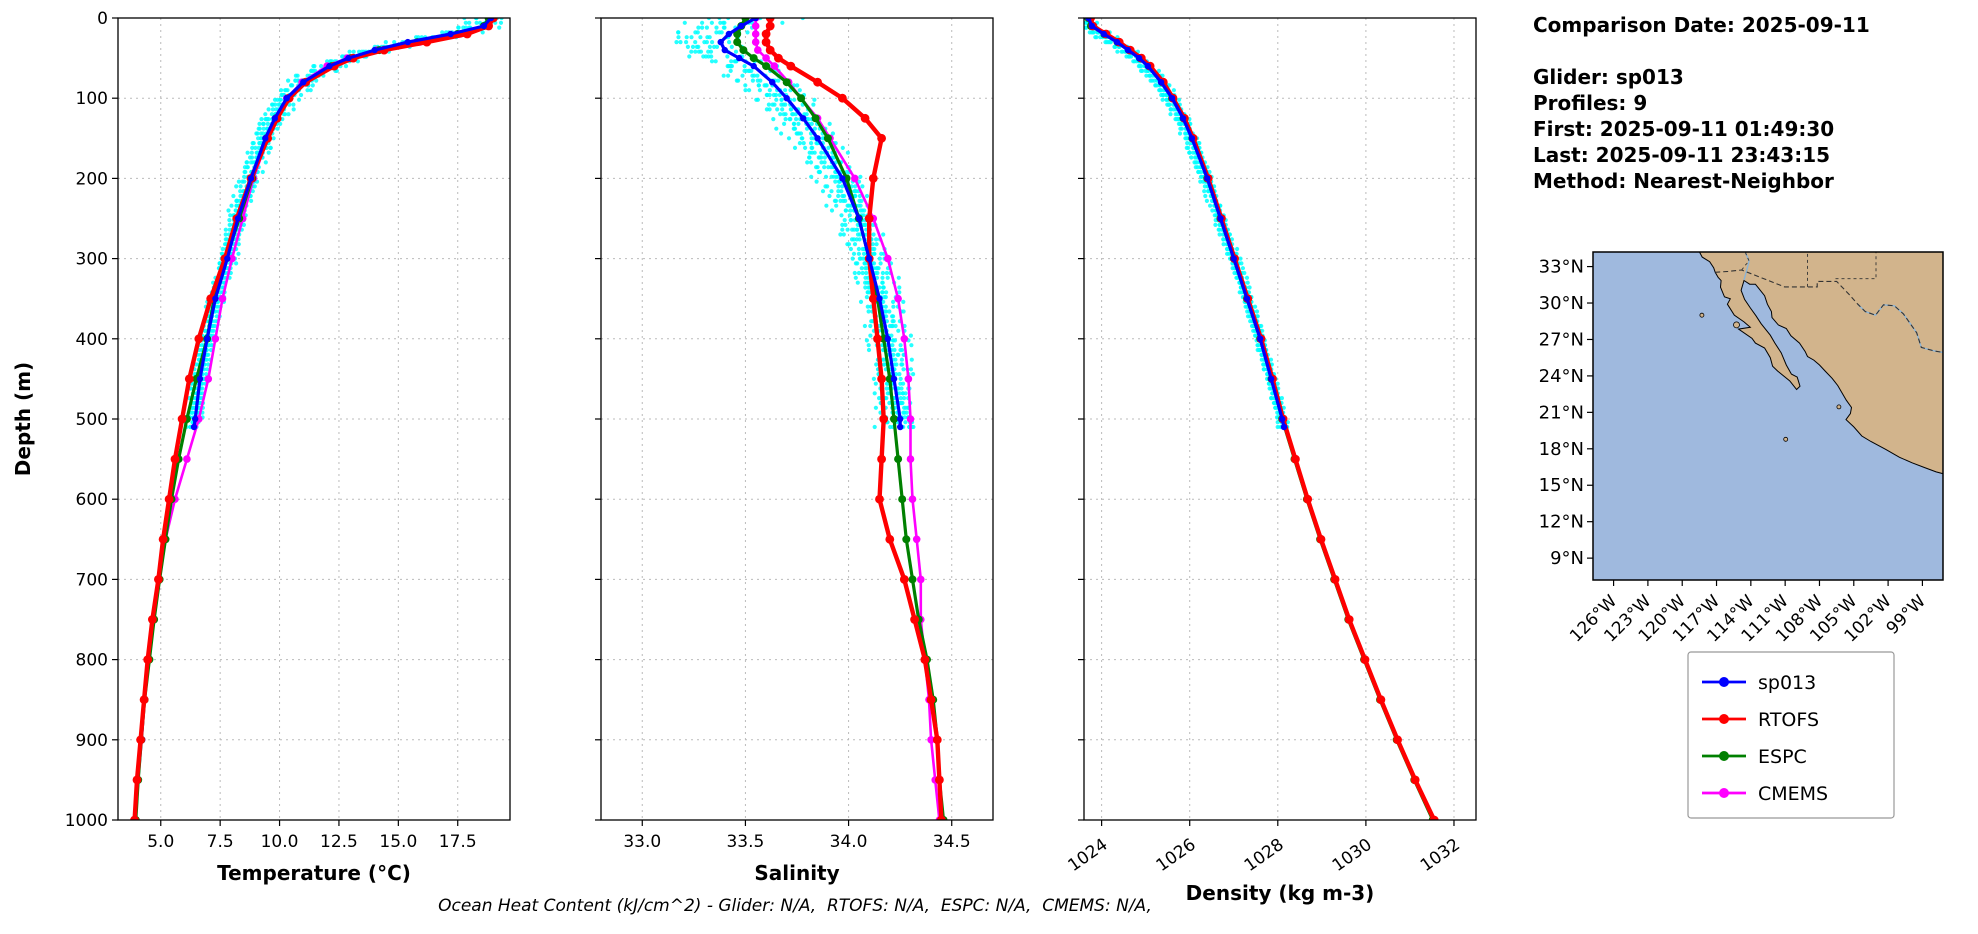 This screenshot has width=1978, height=934. What do you see at coordinates (1856, 266) in the screenshot?
I see `map-state-border` at bounding box center [1856, 266].